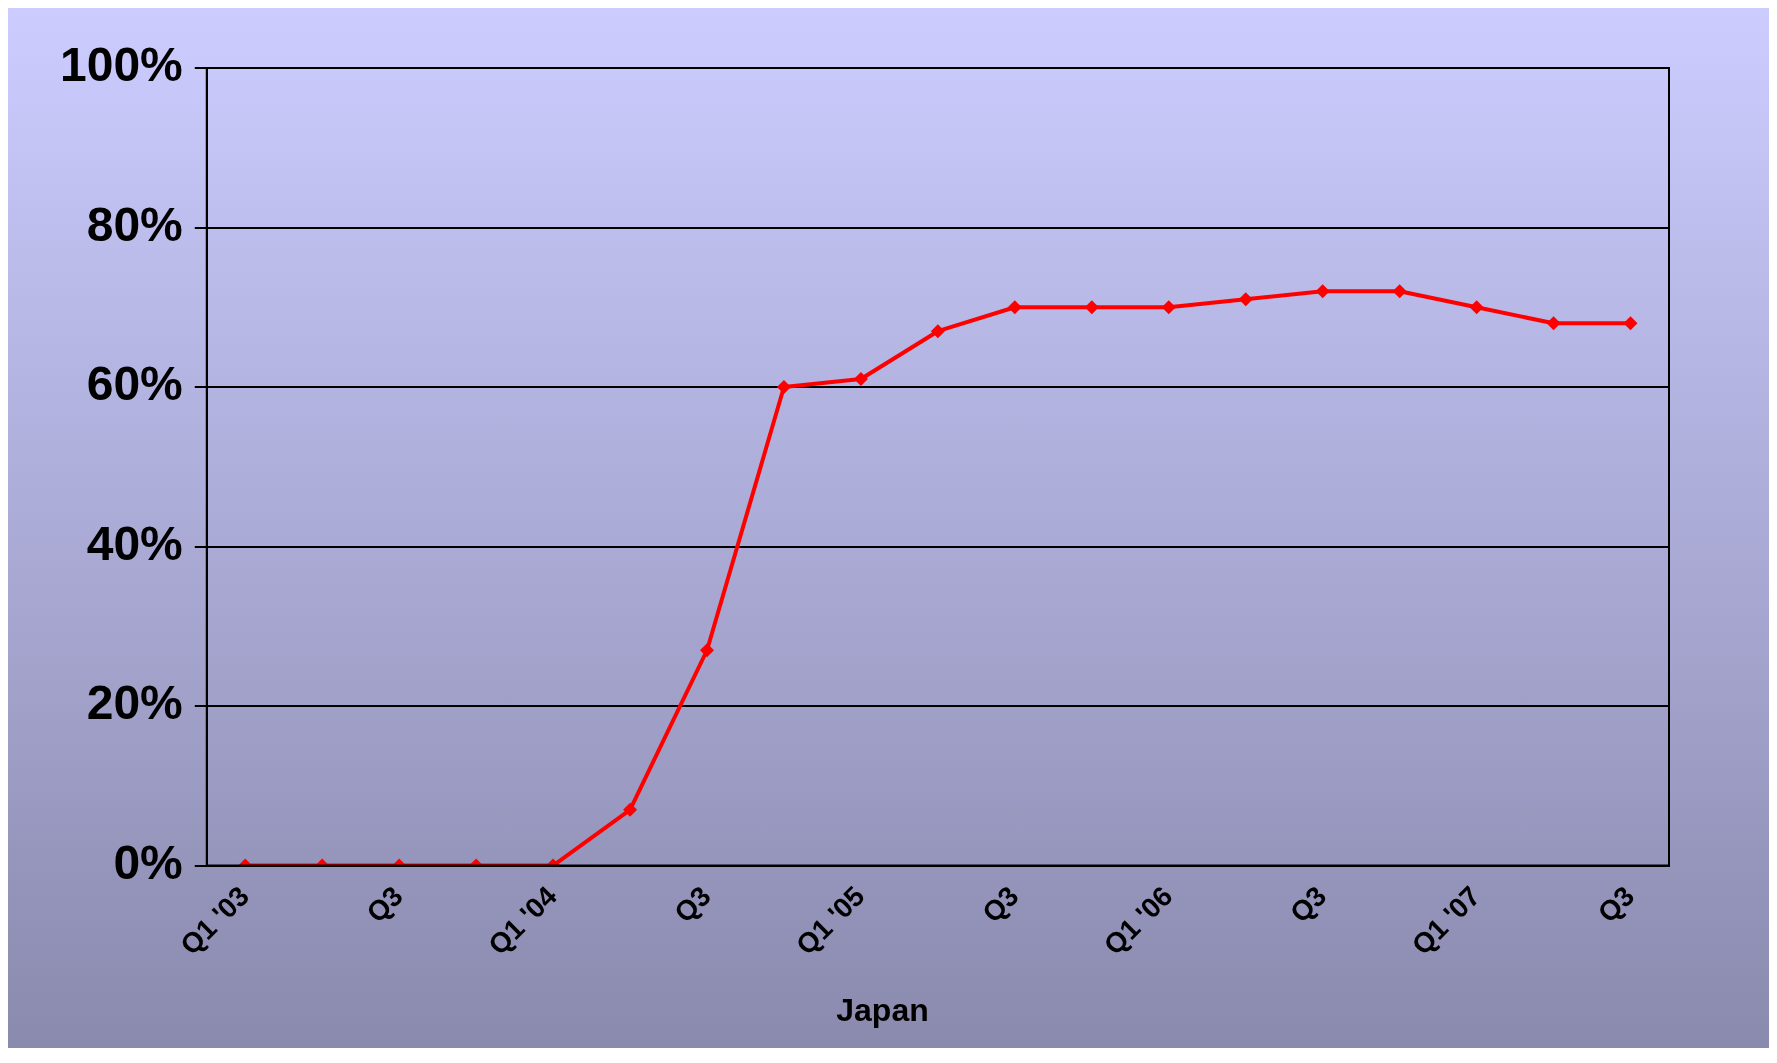  What do you see at coordinates (134, 384) in the screenshot?
I see `y-tick-label: 60%` at bounding box center [134, 384].